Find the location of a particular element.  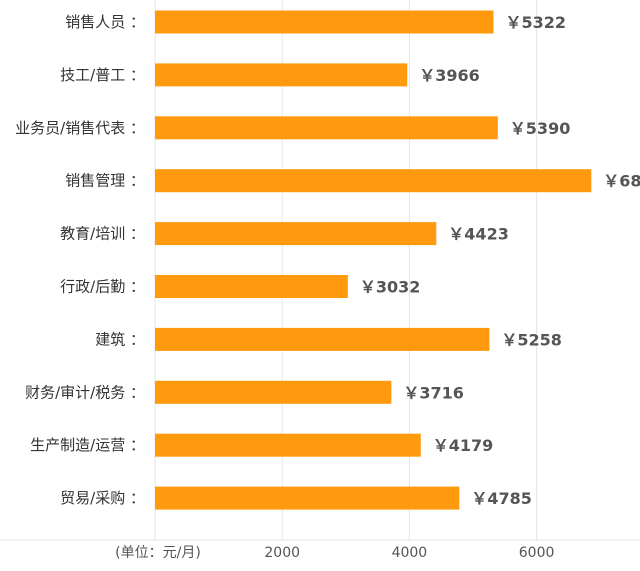

data-label: ￥6860 is located at coordinates (621, 181).